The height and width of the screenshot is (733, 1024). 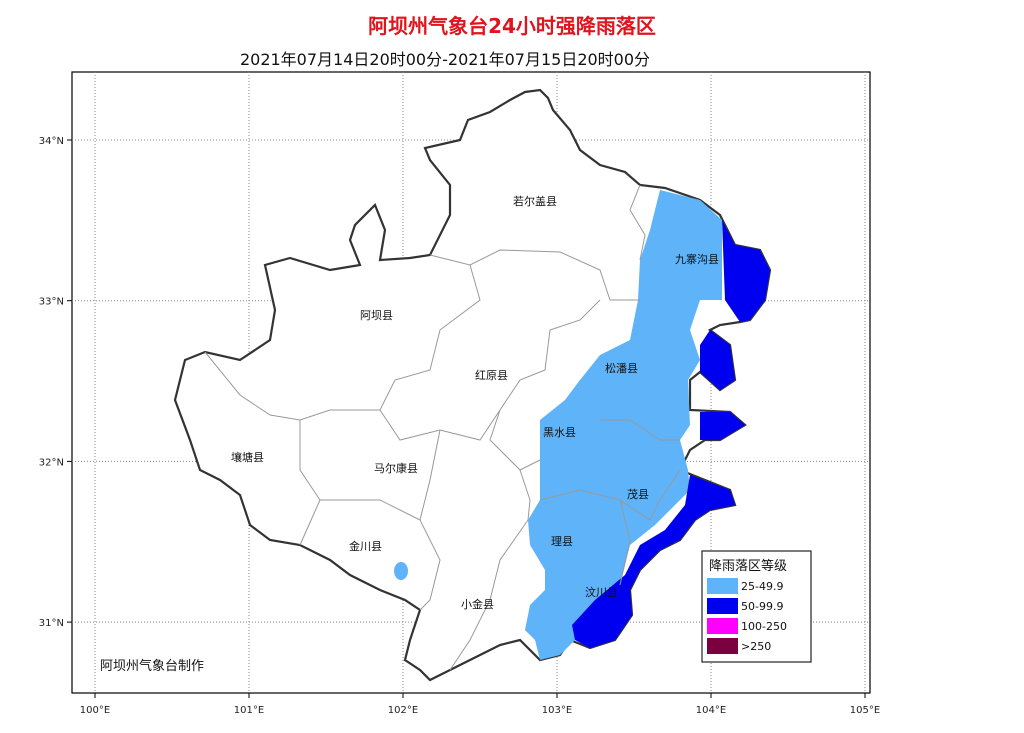 What do you see at coordinates (152, 666) in the screenshot?
I see `credit-text: 阿坝州气象台制作` at bounding box center [152, 666].